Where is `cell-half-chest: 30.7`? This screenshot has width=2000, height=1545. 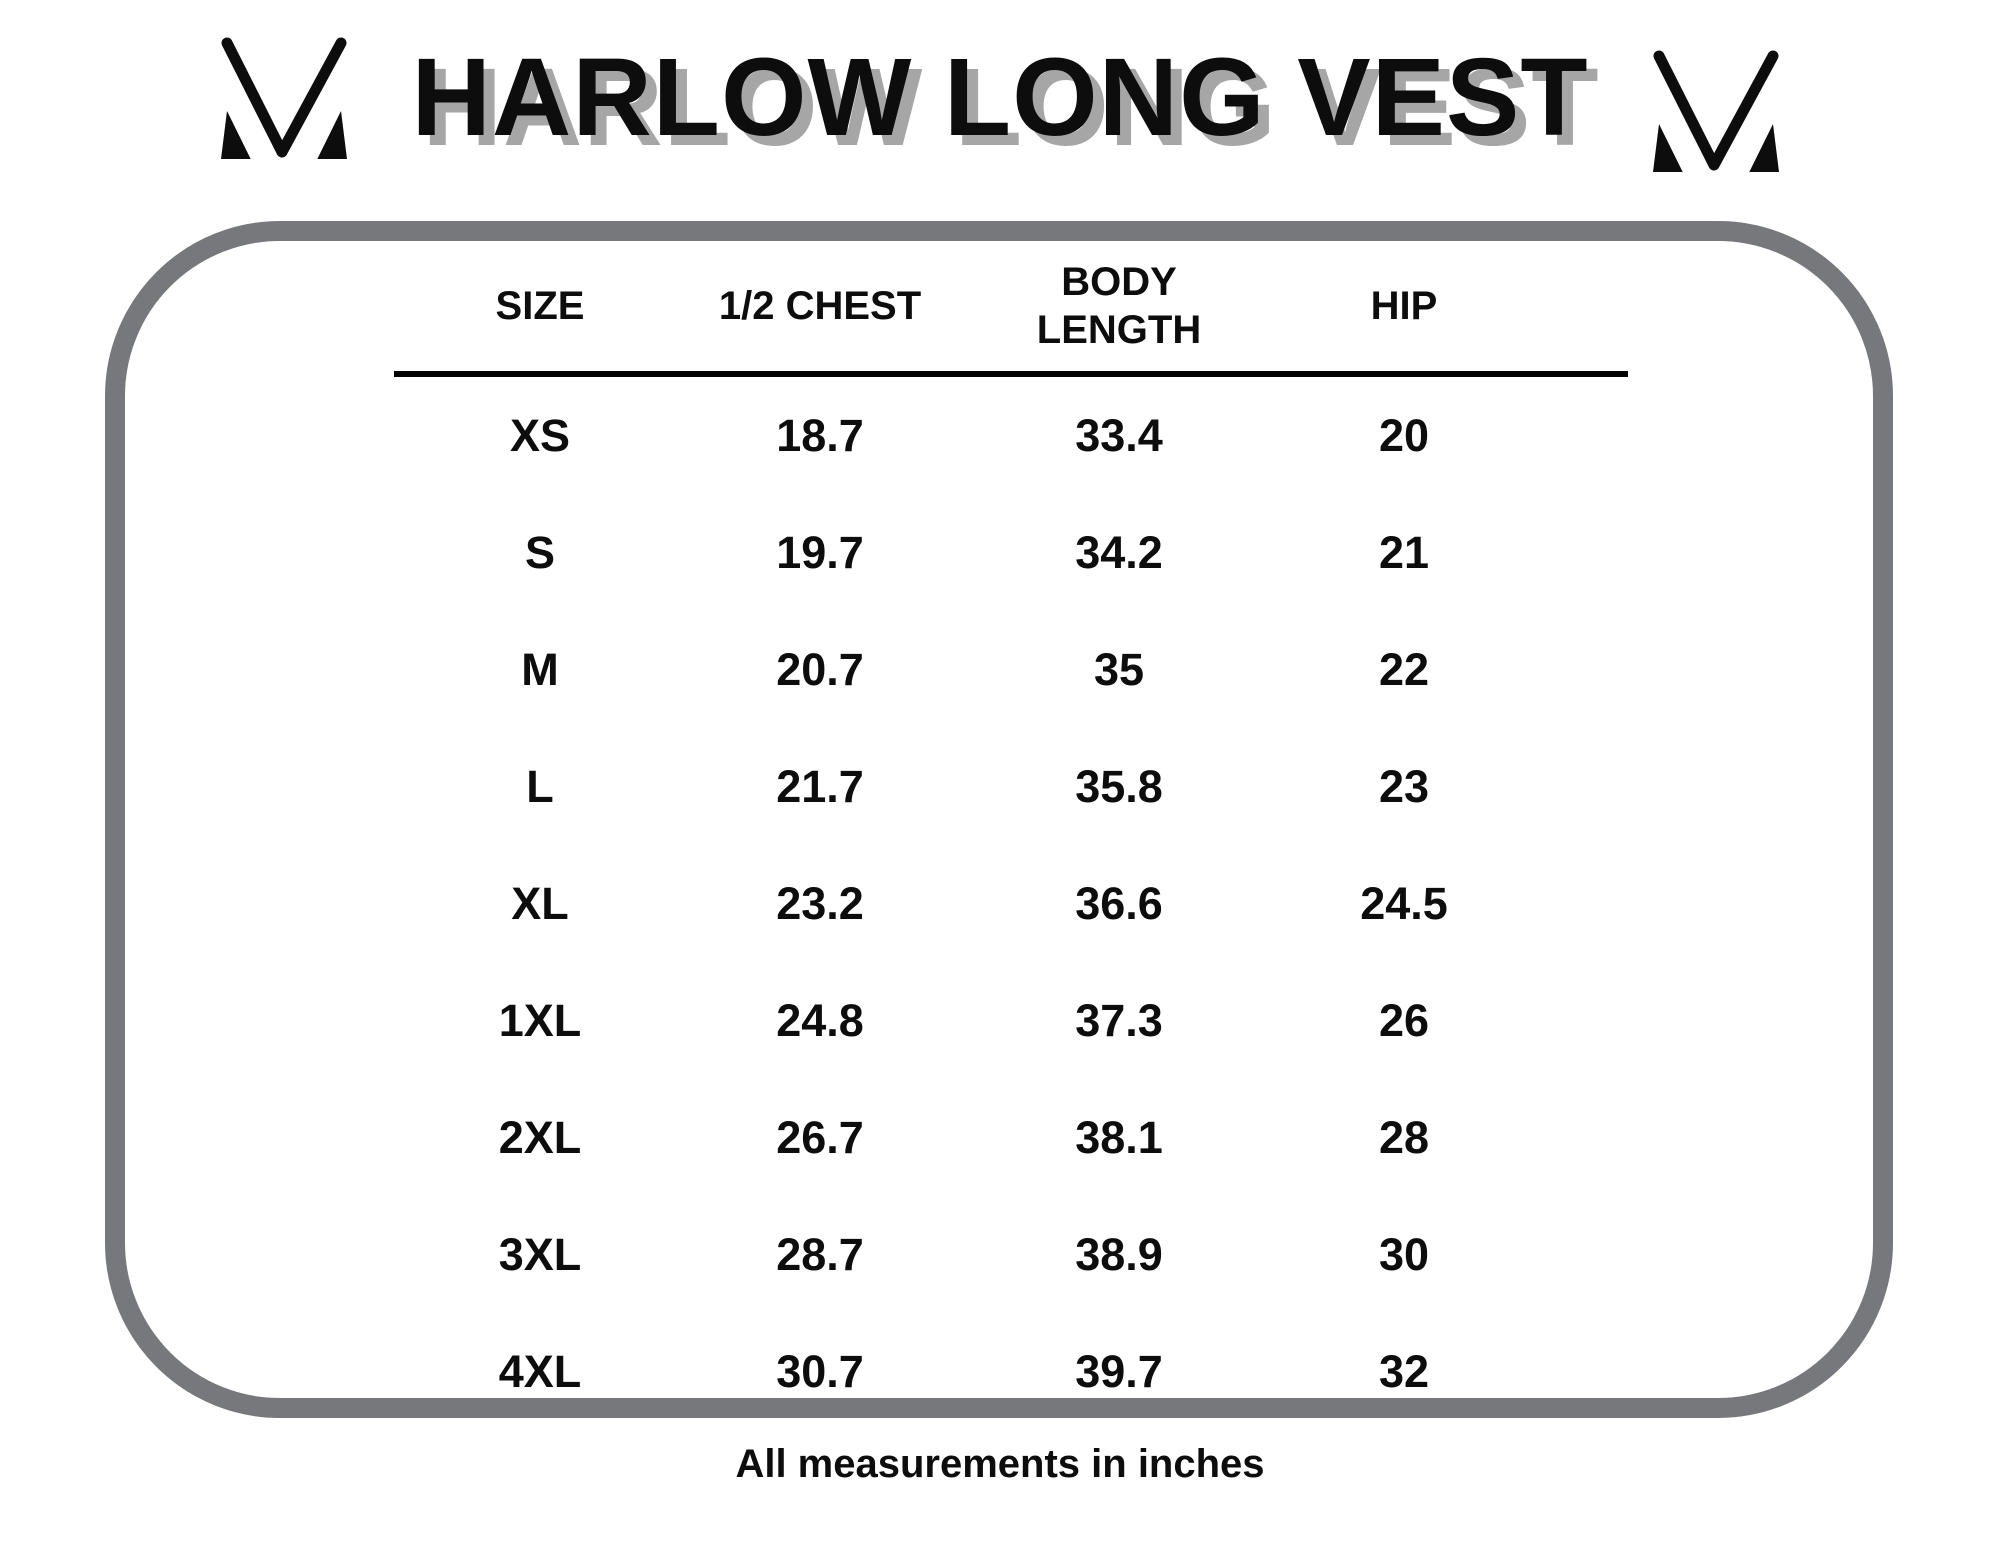
cell-half-chest: 30.7 is located at coordinates (820, 1371).